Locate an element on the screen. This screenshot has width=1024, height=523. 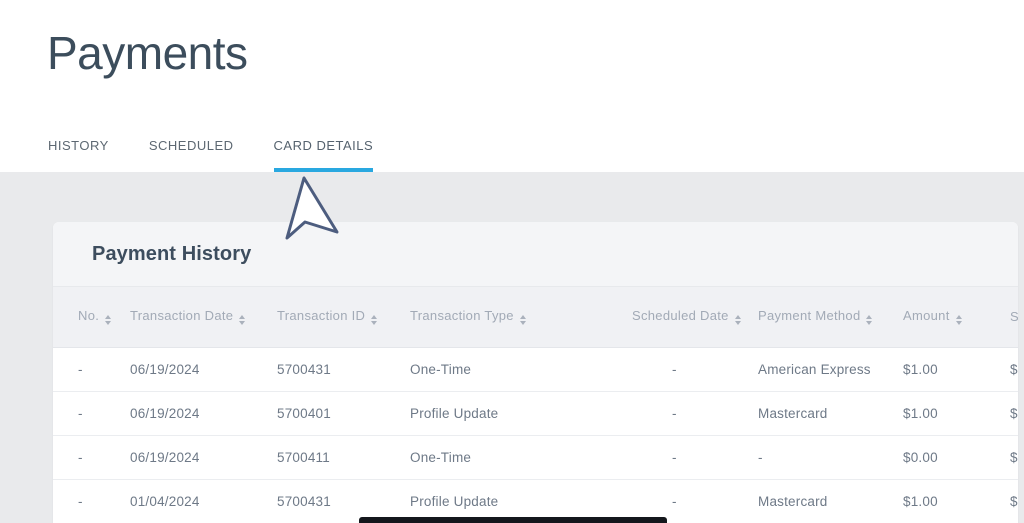
column-header-transaction-id: Transaction ID is located at coordinates (343, 317).